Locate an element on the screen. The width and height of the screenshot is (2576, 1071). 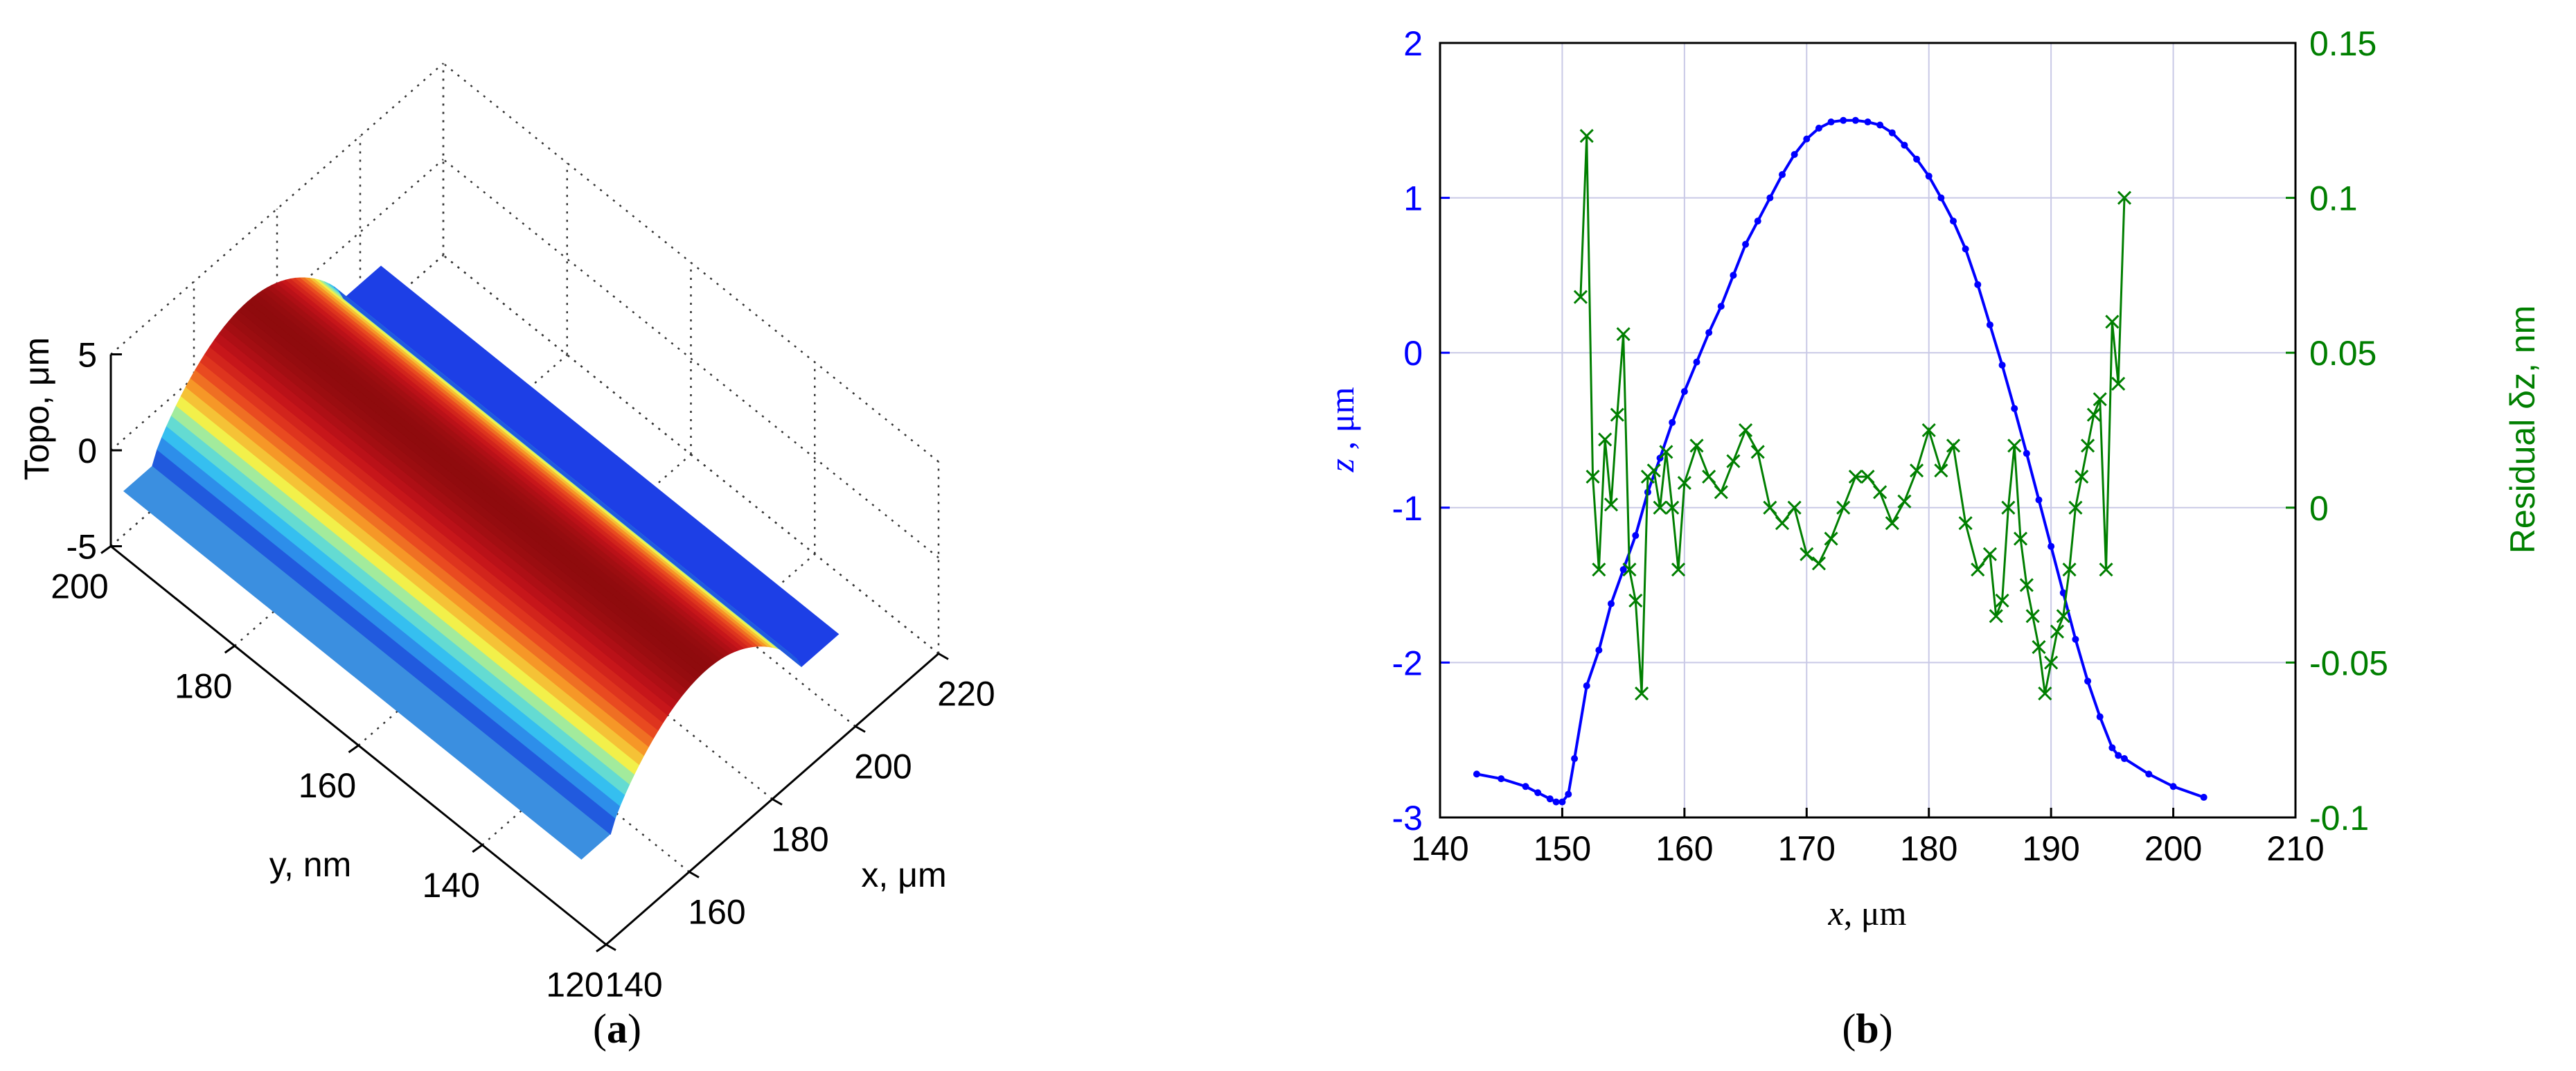
caption-a: (a) is located at coordinates (617, 1029).